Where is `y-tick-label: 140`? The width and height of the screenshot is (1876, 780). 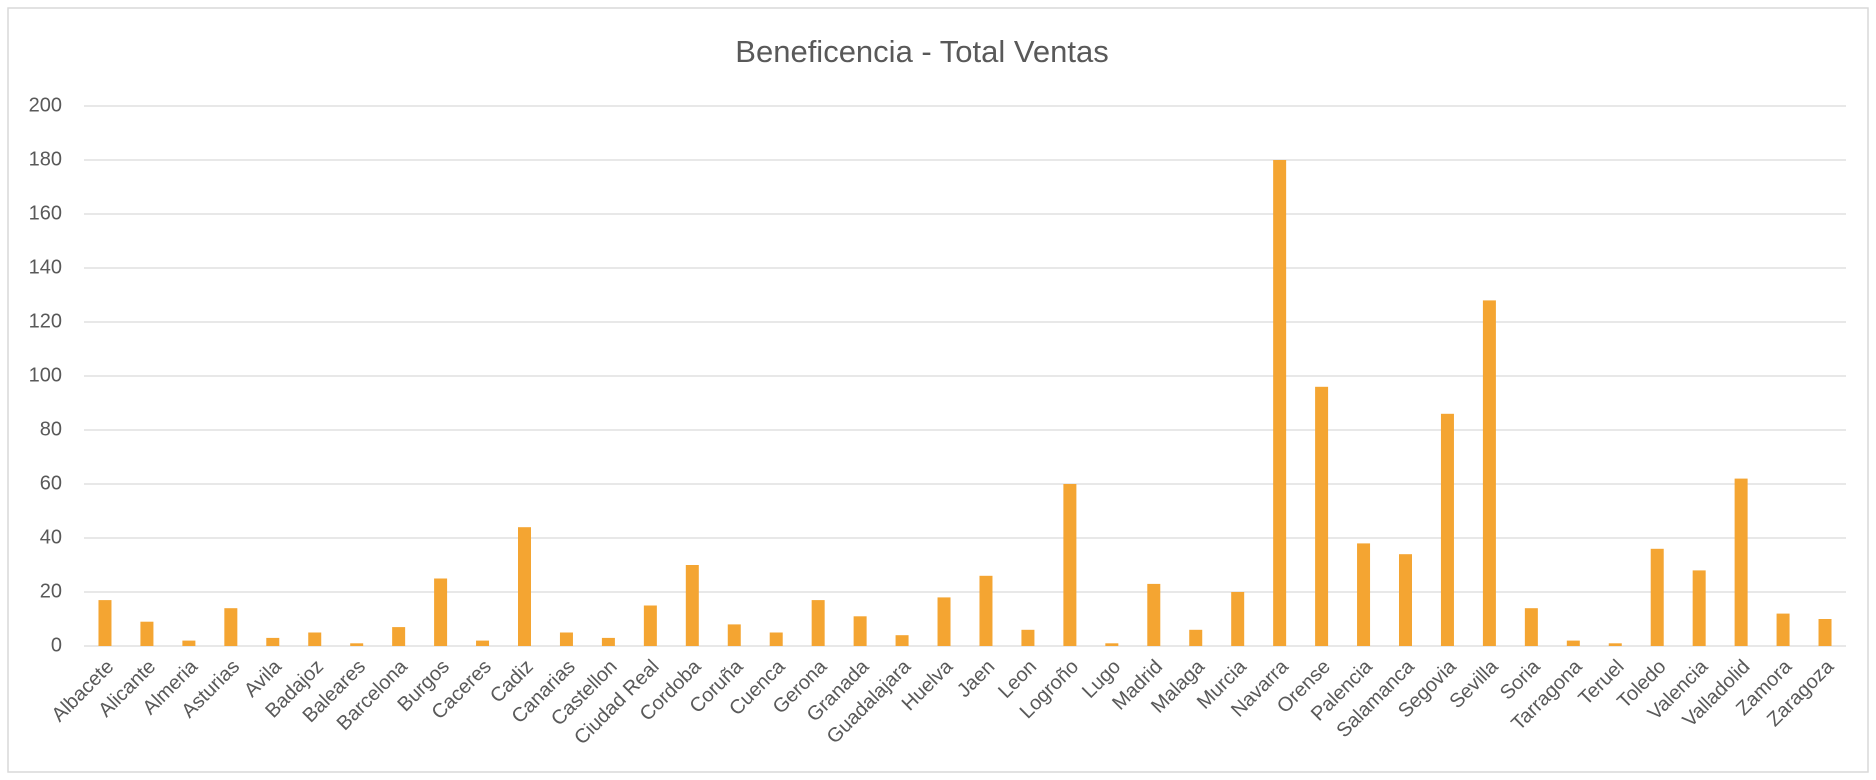 y-tick-label: 140 is located at coordinates (45, 267).